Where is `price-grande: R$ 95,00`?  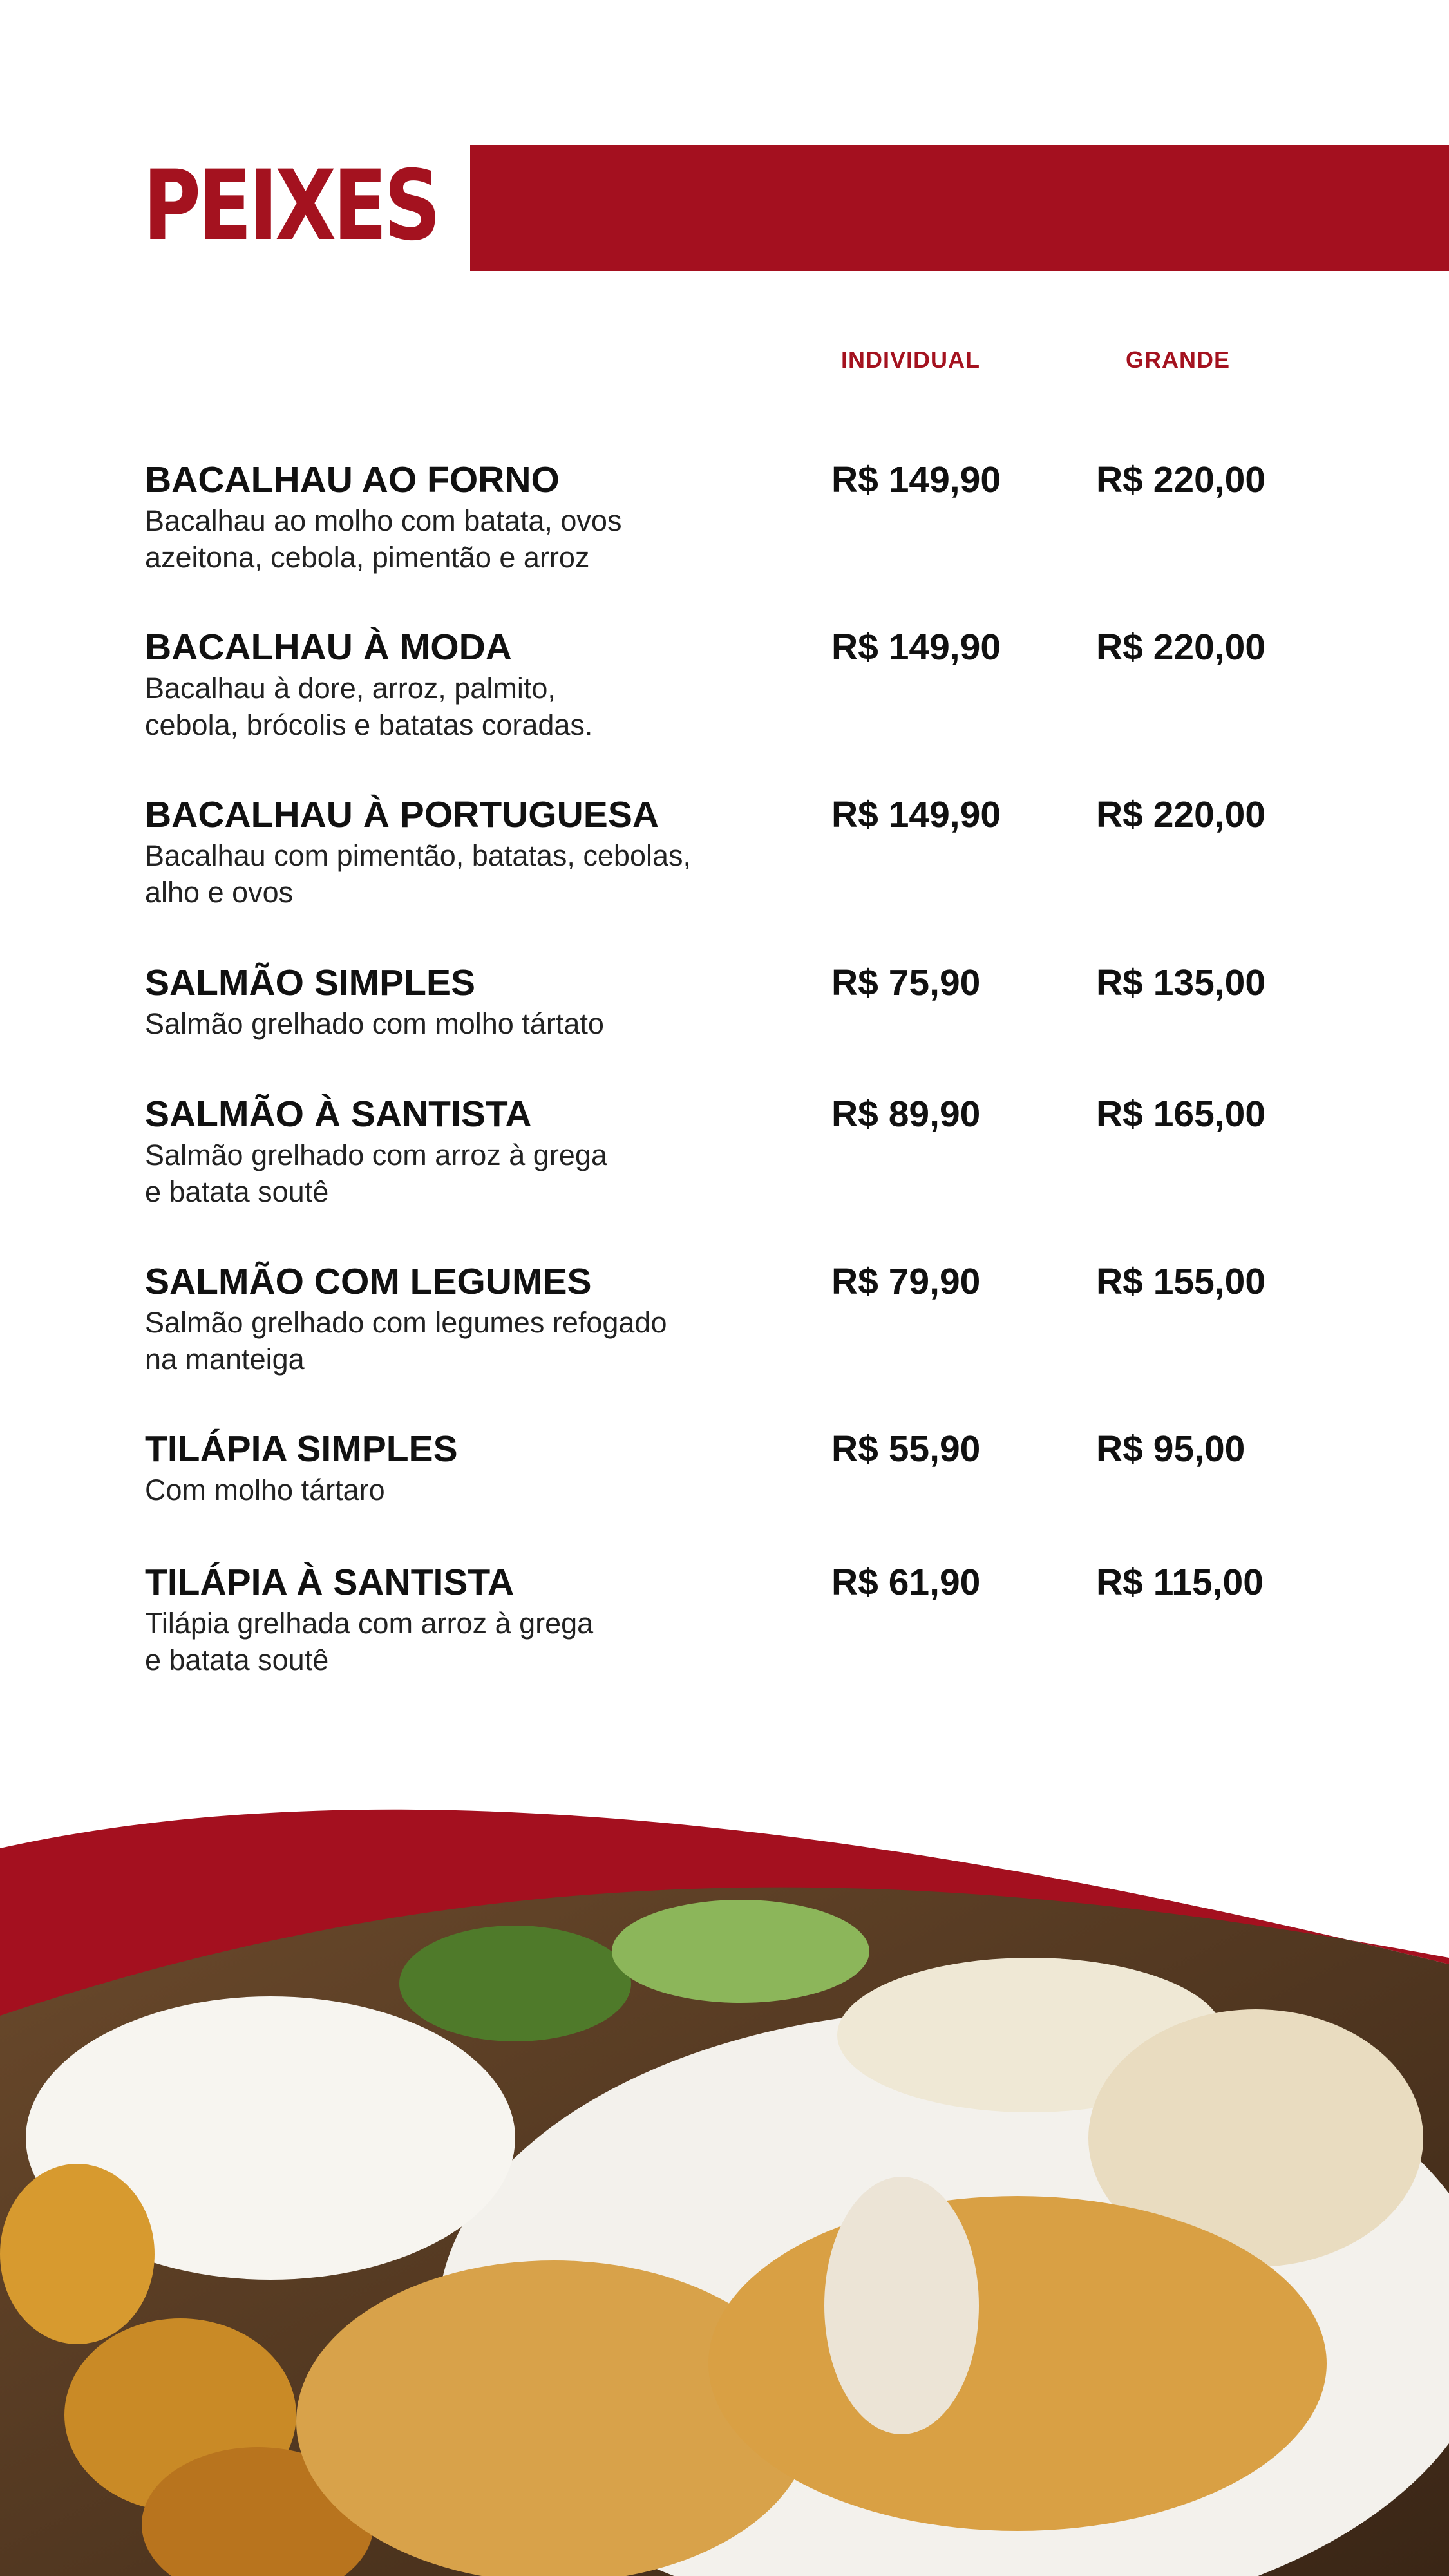
price-grande: R$ 95,00 is located at coordinates (1170, 1449).